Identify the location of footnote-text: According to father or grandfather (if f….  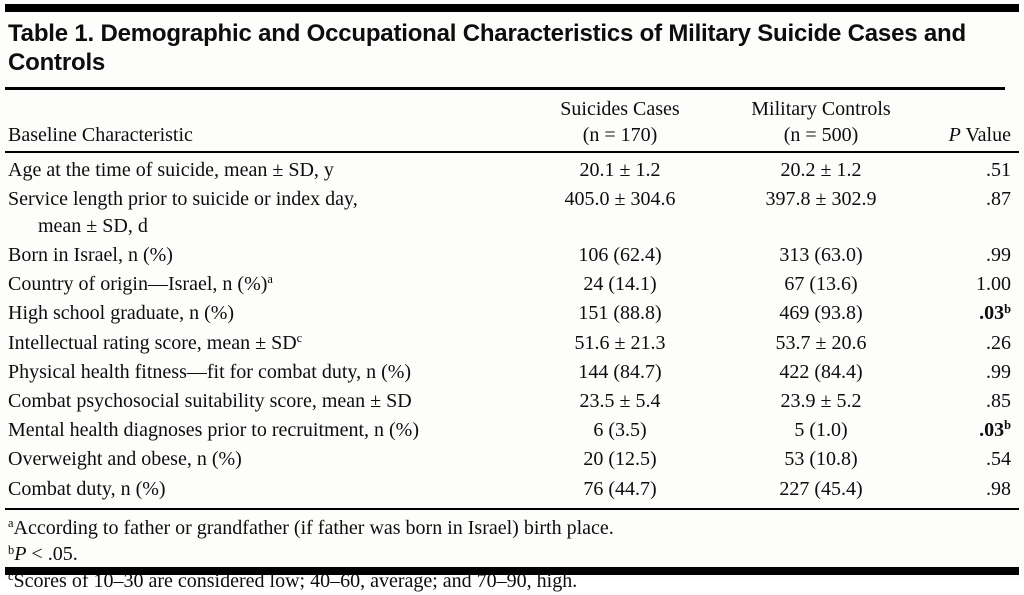
(313, 527).